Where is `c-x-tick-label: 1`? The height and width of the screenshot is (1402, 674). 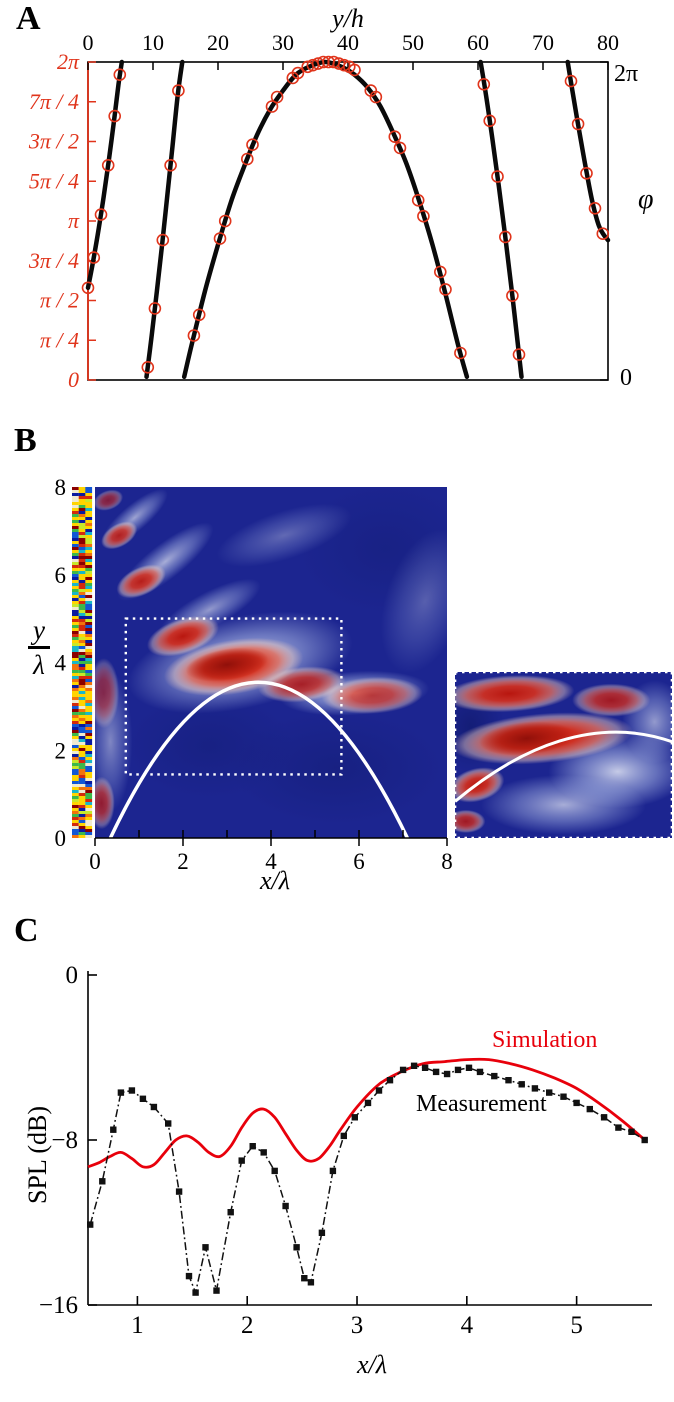 c-x-tick-label: 1 is located at coordinates (137, 1325).